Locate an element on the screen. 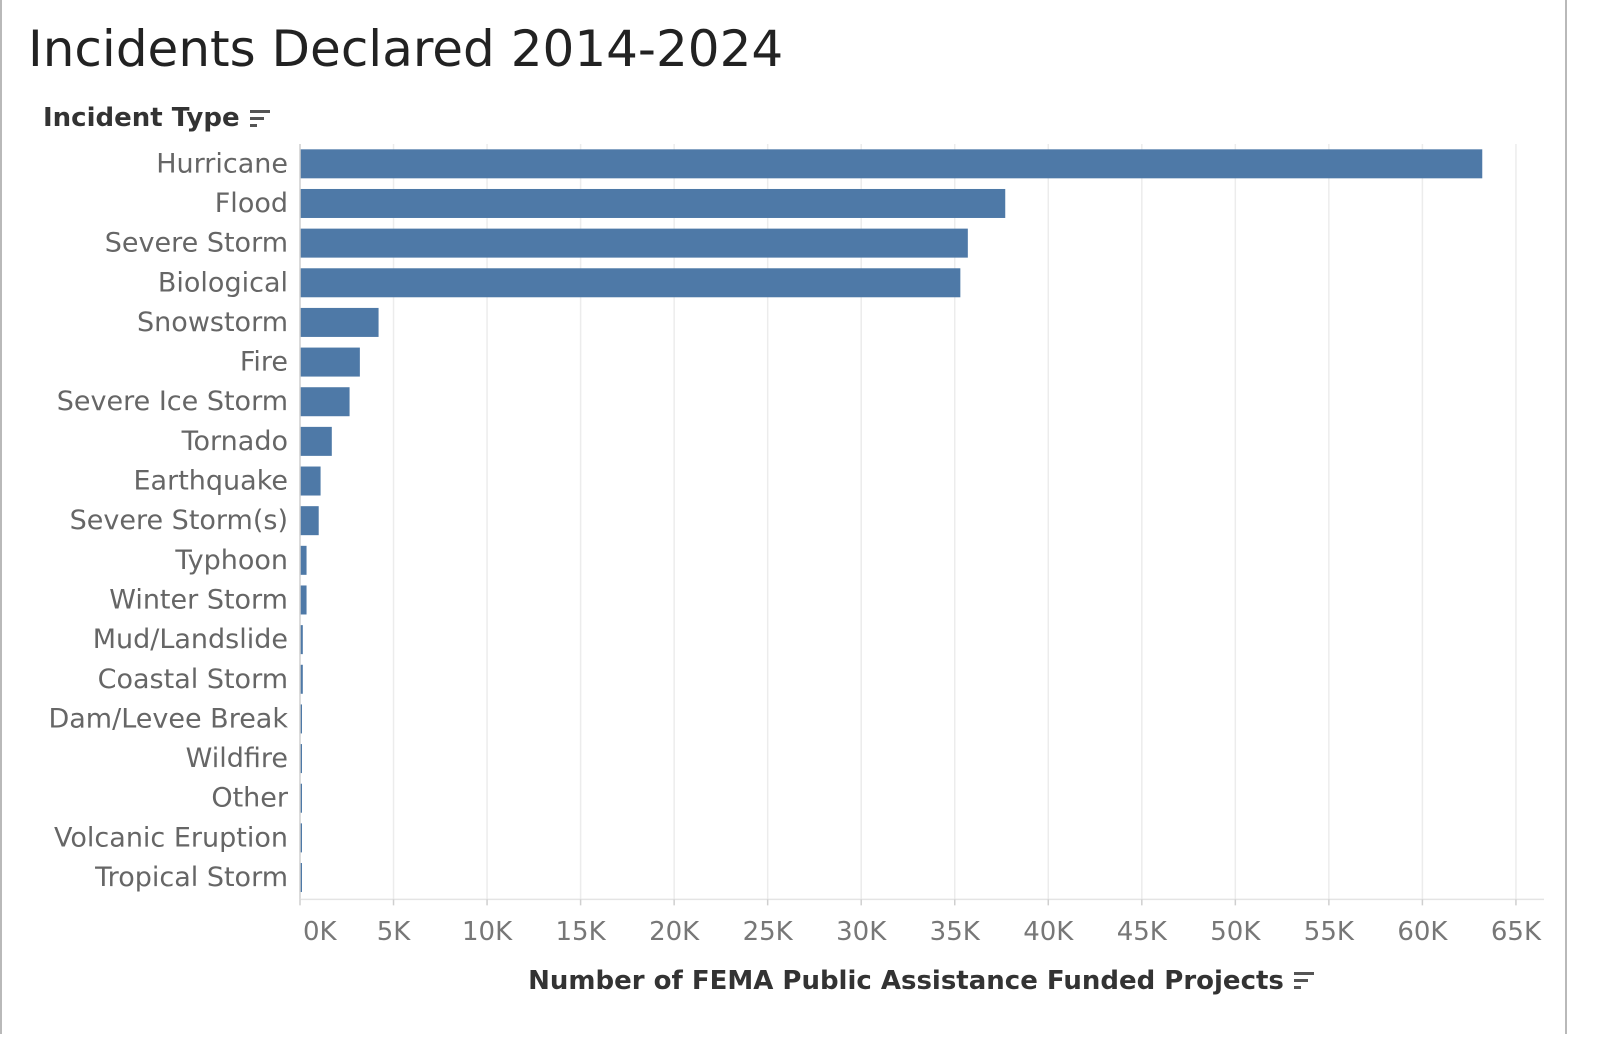 The image size is (1600, 1056). category-label: Coastal Storm is located at coordinates (193, 679).